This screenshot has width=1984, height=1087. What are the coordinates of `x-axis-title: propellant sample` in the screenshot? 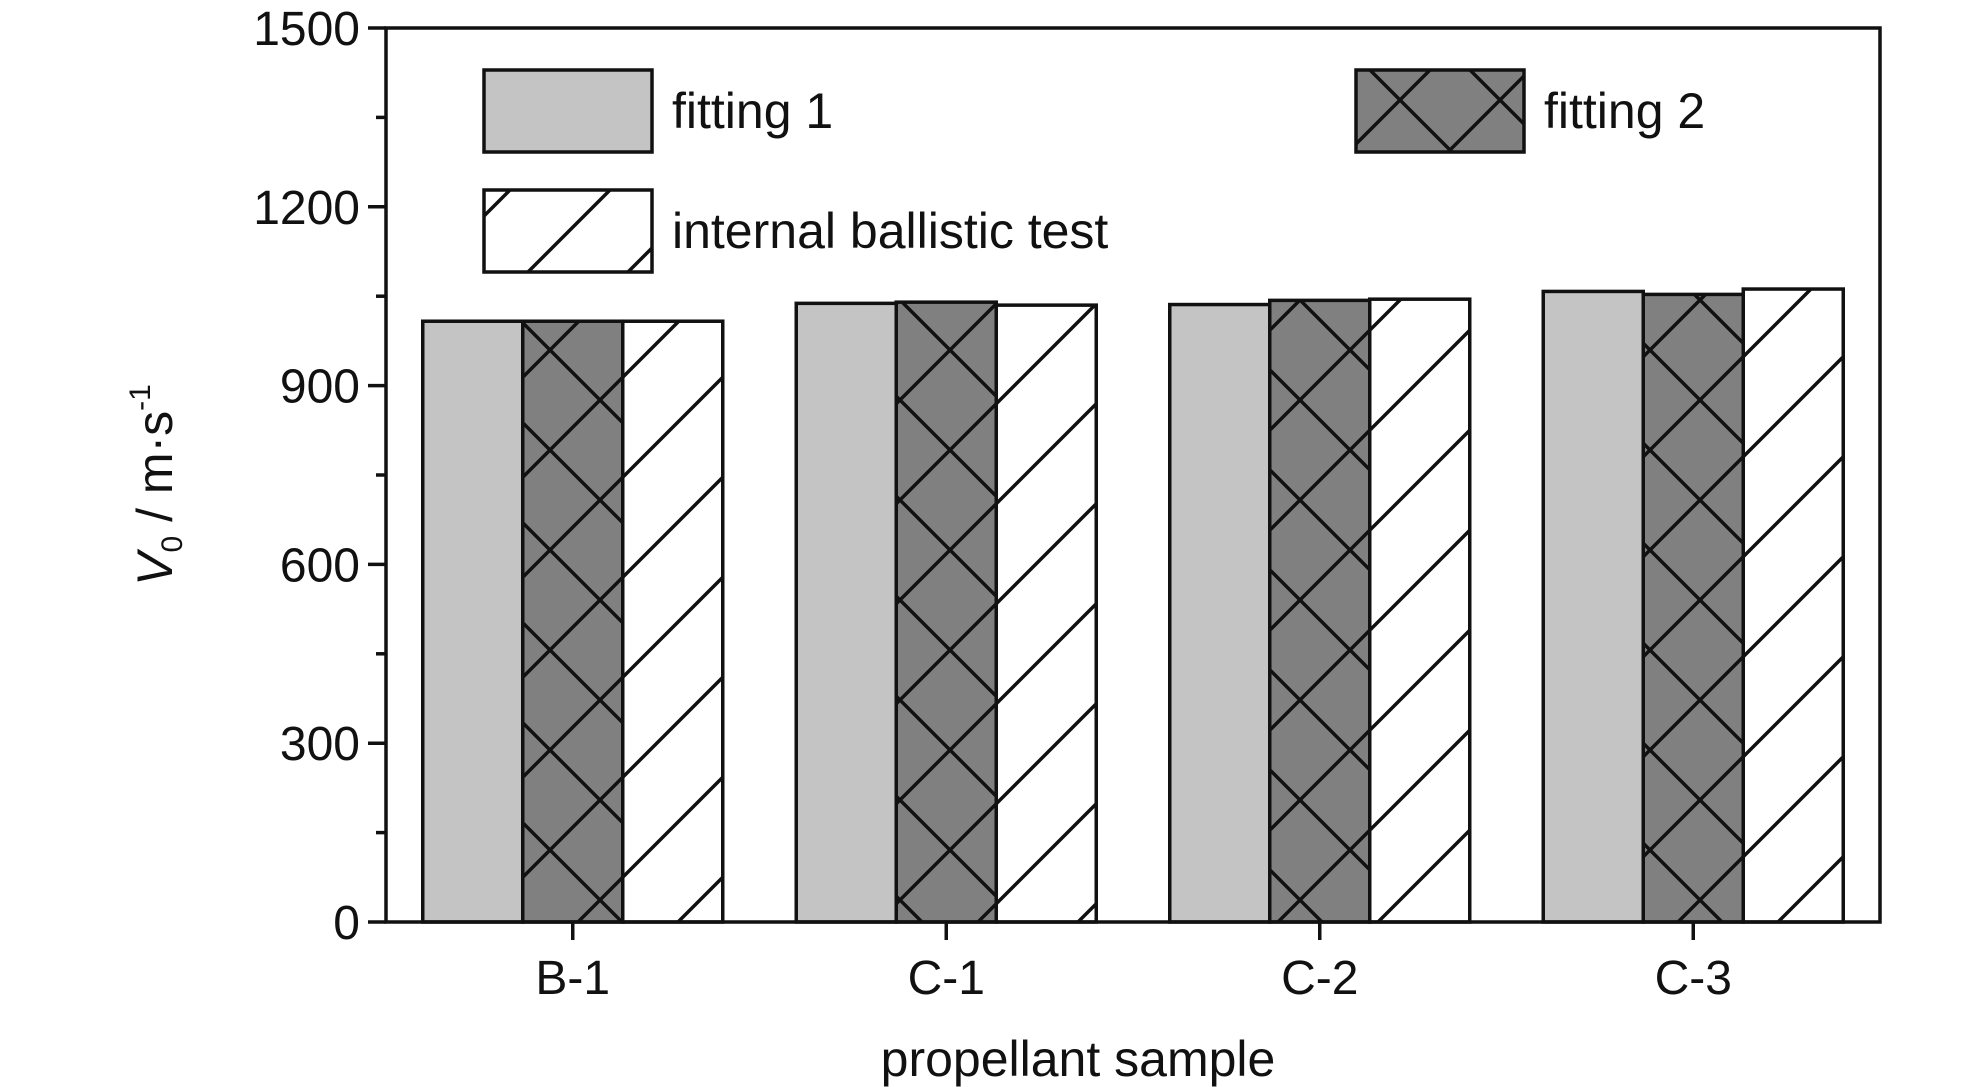 It's located at (1078, 1059).